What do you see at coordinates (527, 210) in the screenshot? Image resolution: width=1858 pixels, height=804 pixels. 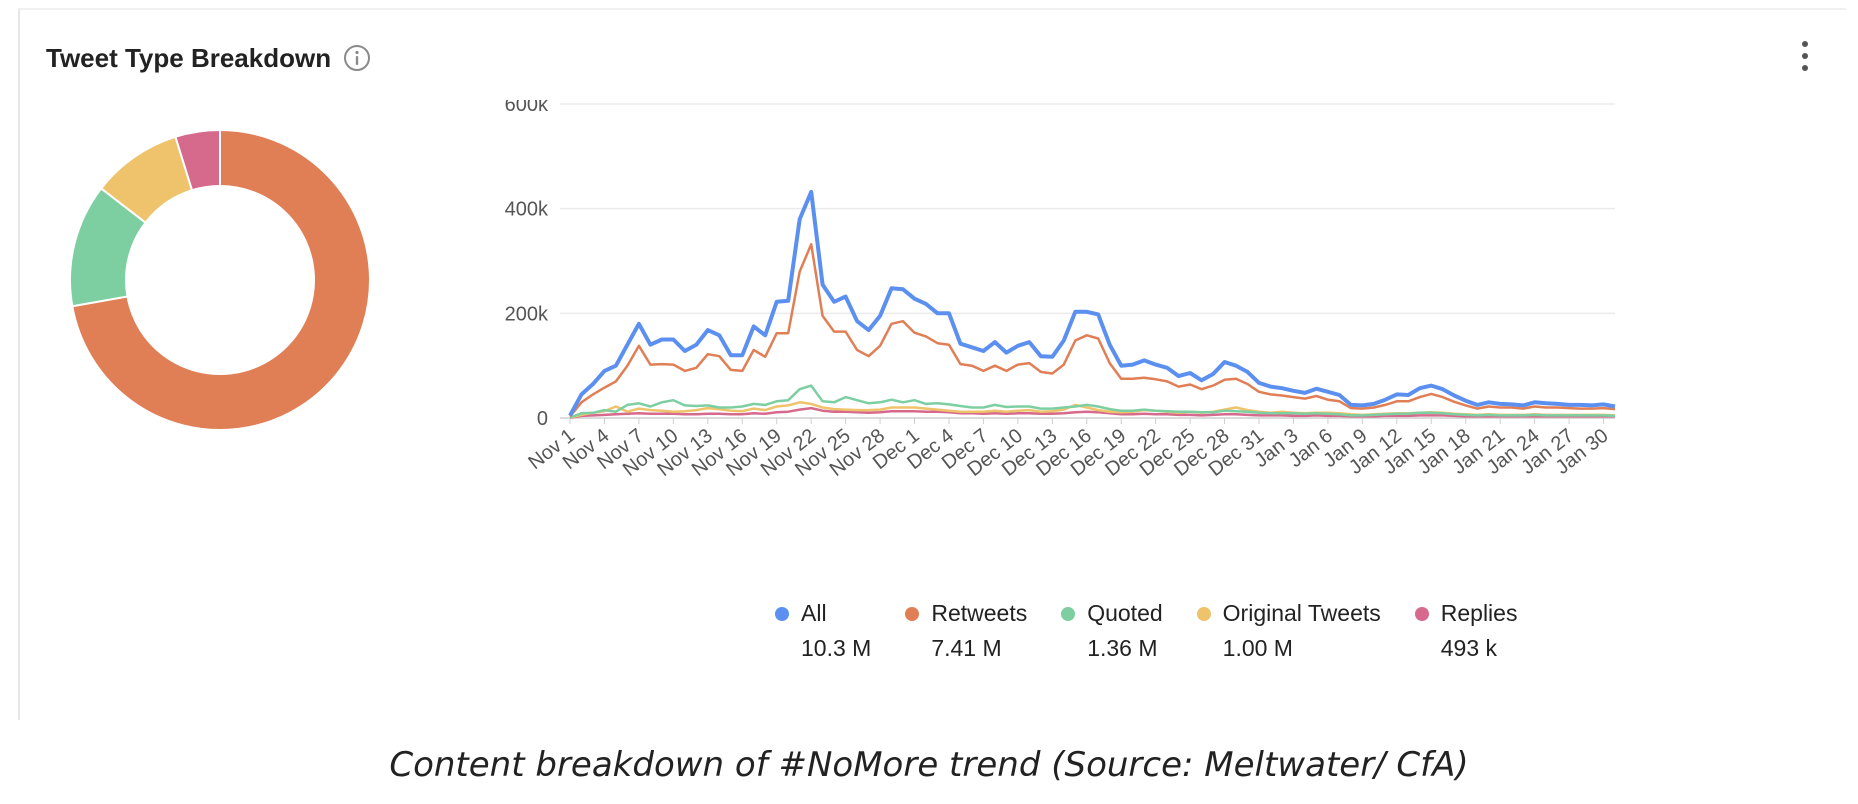 I see `y-tick-label: 400k` at bounding box center [527, 210].